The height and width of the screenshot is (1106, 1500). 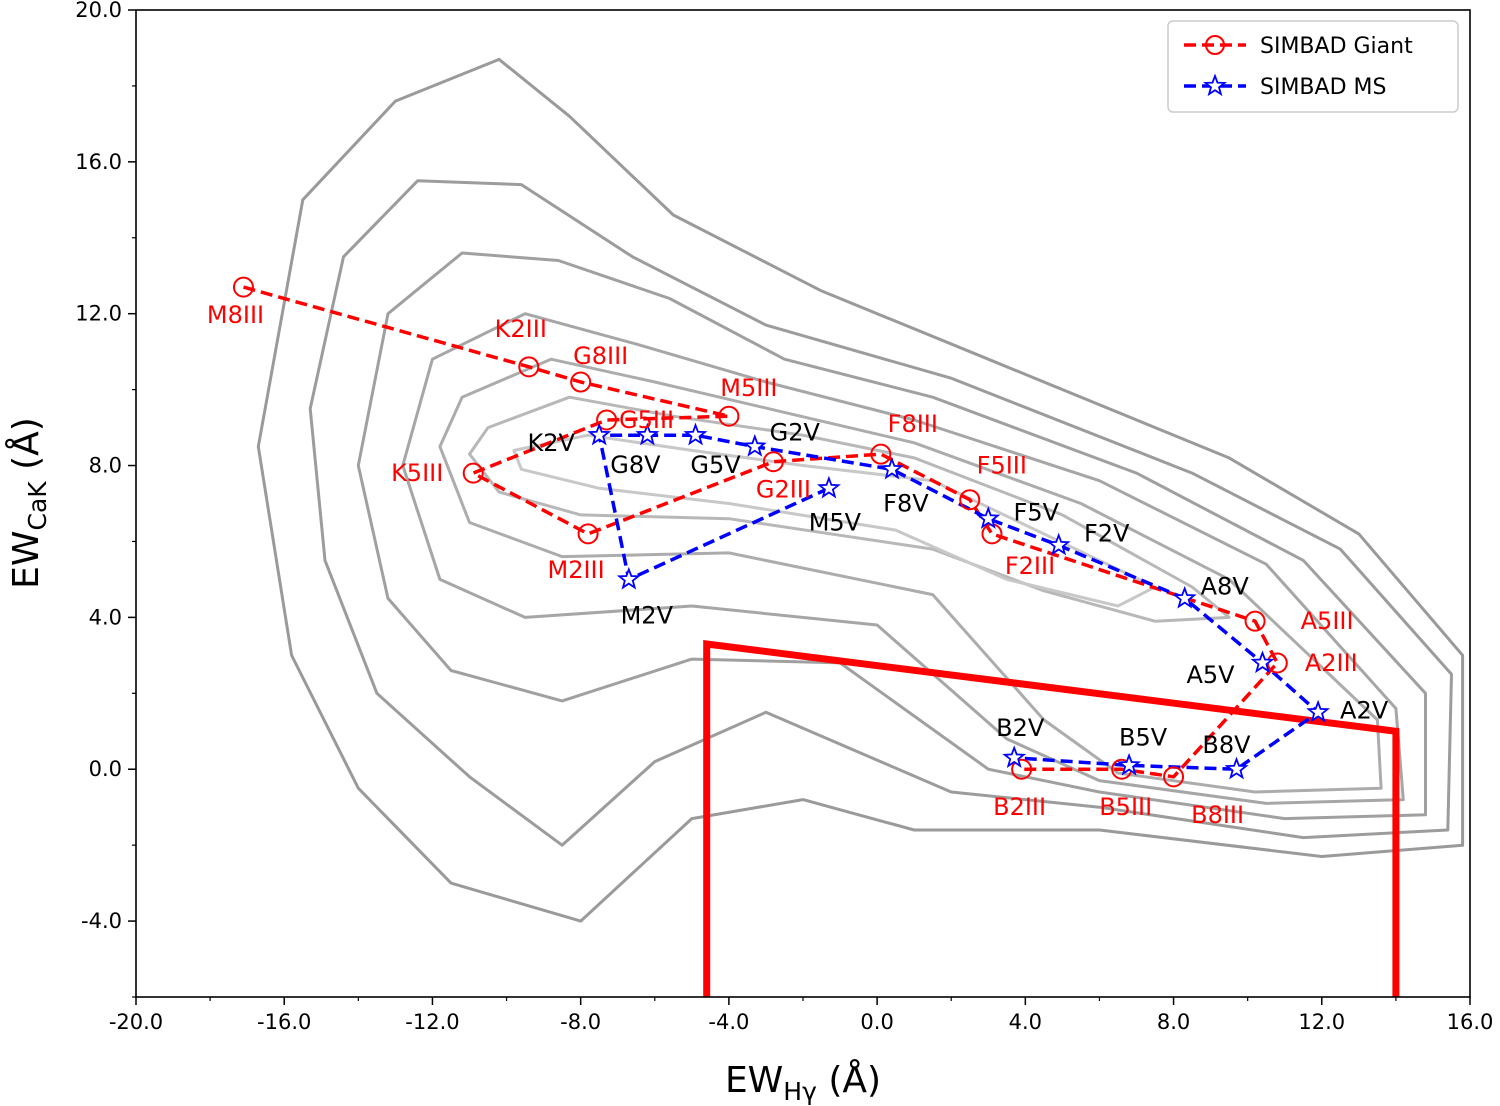 What do you see at coordinates (1336, 46) in the screenshot?
I see `legend-giant-label: SIMBAD Giant` at bounding box center [1336, 46].